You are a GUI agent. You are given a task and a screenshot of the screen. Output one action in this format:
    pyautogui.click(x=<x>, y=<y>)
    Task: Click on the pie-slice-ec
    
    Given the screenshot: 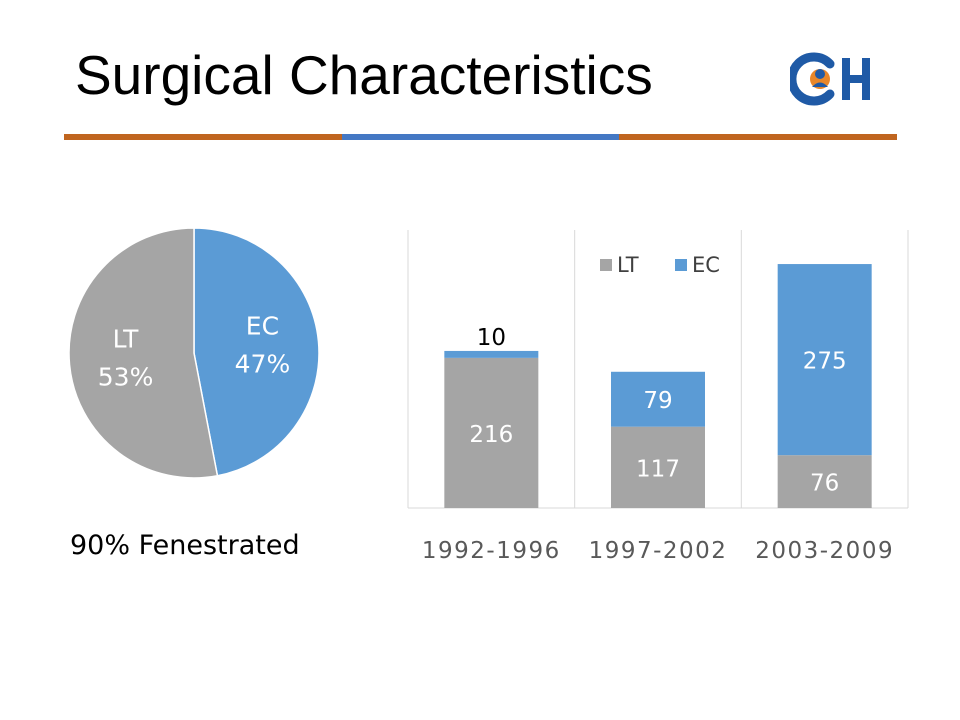 What is the action you would take?
    pyautogui.click(x=256, y=352)
    